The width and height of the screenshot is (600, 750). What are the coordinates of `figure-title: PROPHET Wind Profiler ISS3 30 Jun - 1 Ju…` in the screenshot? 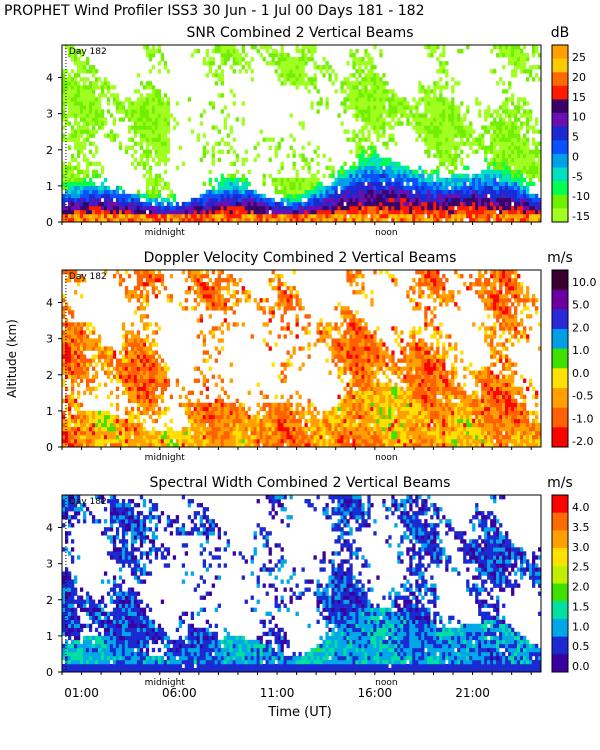 It's located at (214, 11).